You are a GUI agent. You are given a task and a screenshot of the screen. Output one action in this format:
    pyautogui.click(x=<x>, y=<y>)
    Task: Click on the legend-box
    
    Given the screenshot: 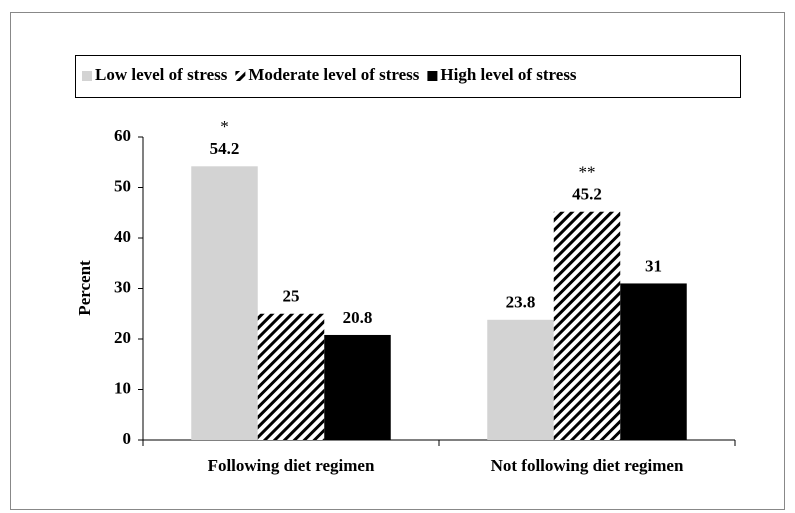 What is the action you would take?
    pyautogui.click(x=408, y=76)
    